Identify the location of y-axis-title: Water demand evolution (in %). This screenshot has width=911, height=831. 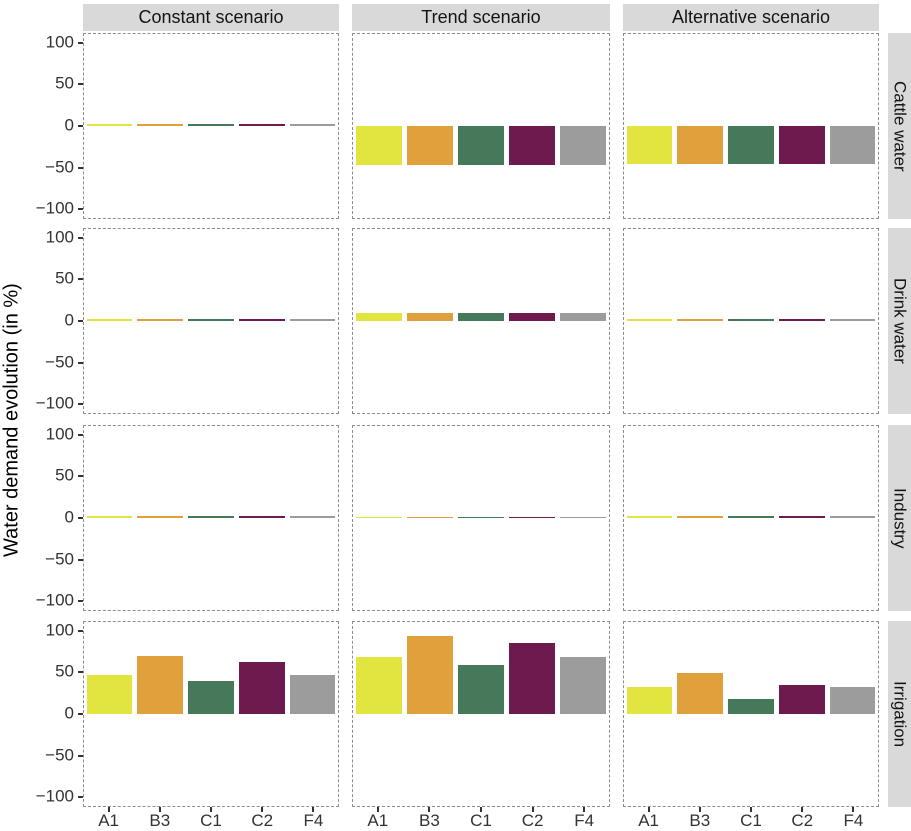
(11, 420).